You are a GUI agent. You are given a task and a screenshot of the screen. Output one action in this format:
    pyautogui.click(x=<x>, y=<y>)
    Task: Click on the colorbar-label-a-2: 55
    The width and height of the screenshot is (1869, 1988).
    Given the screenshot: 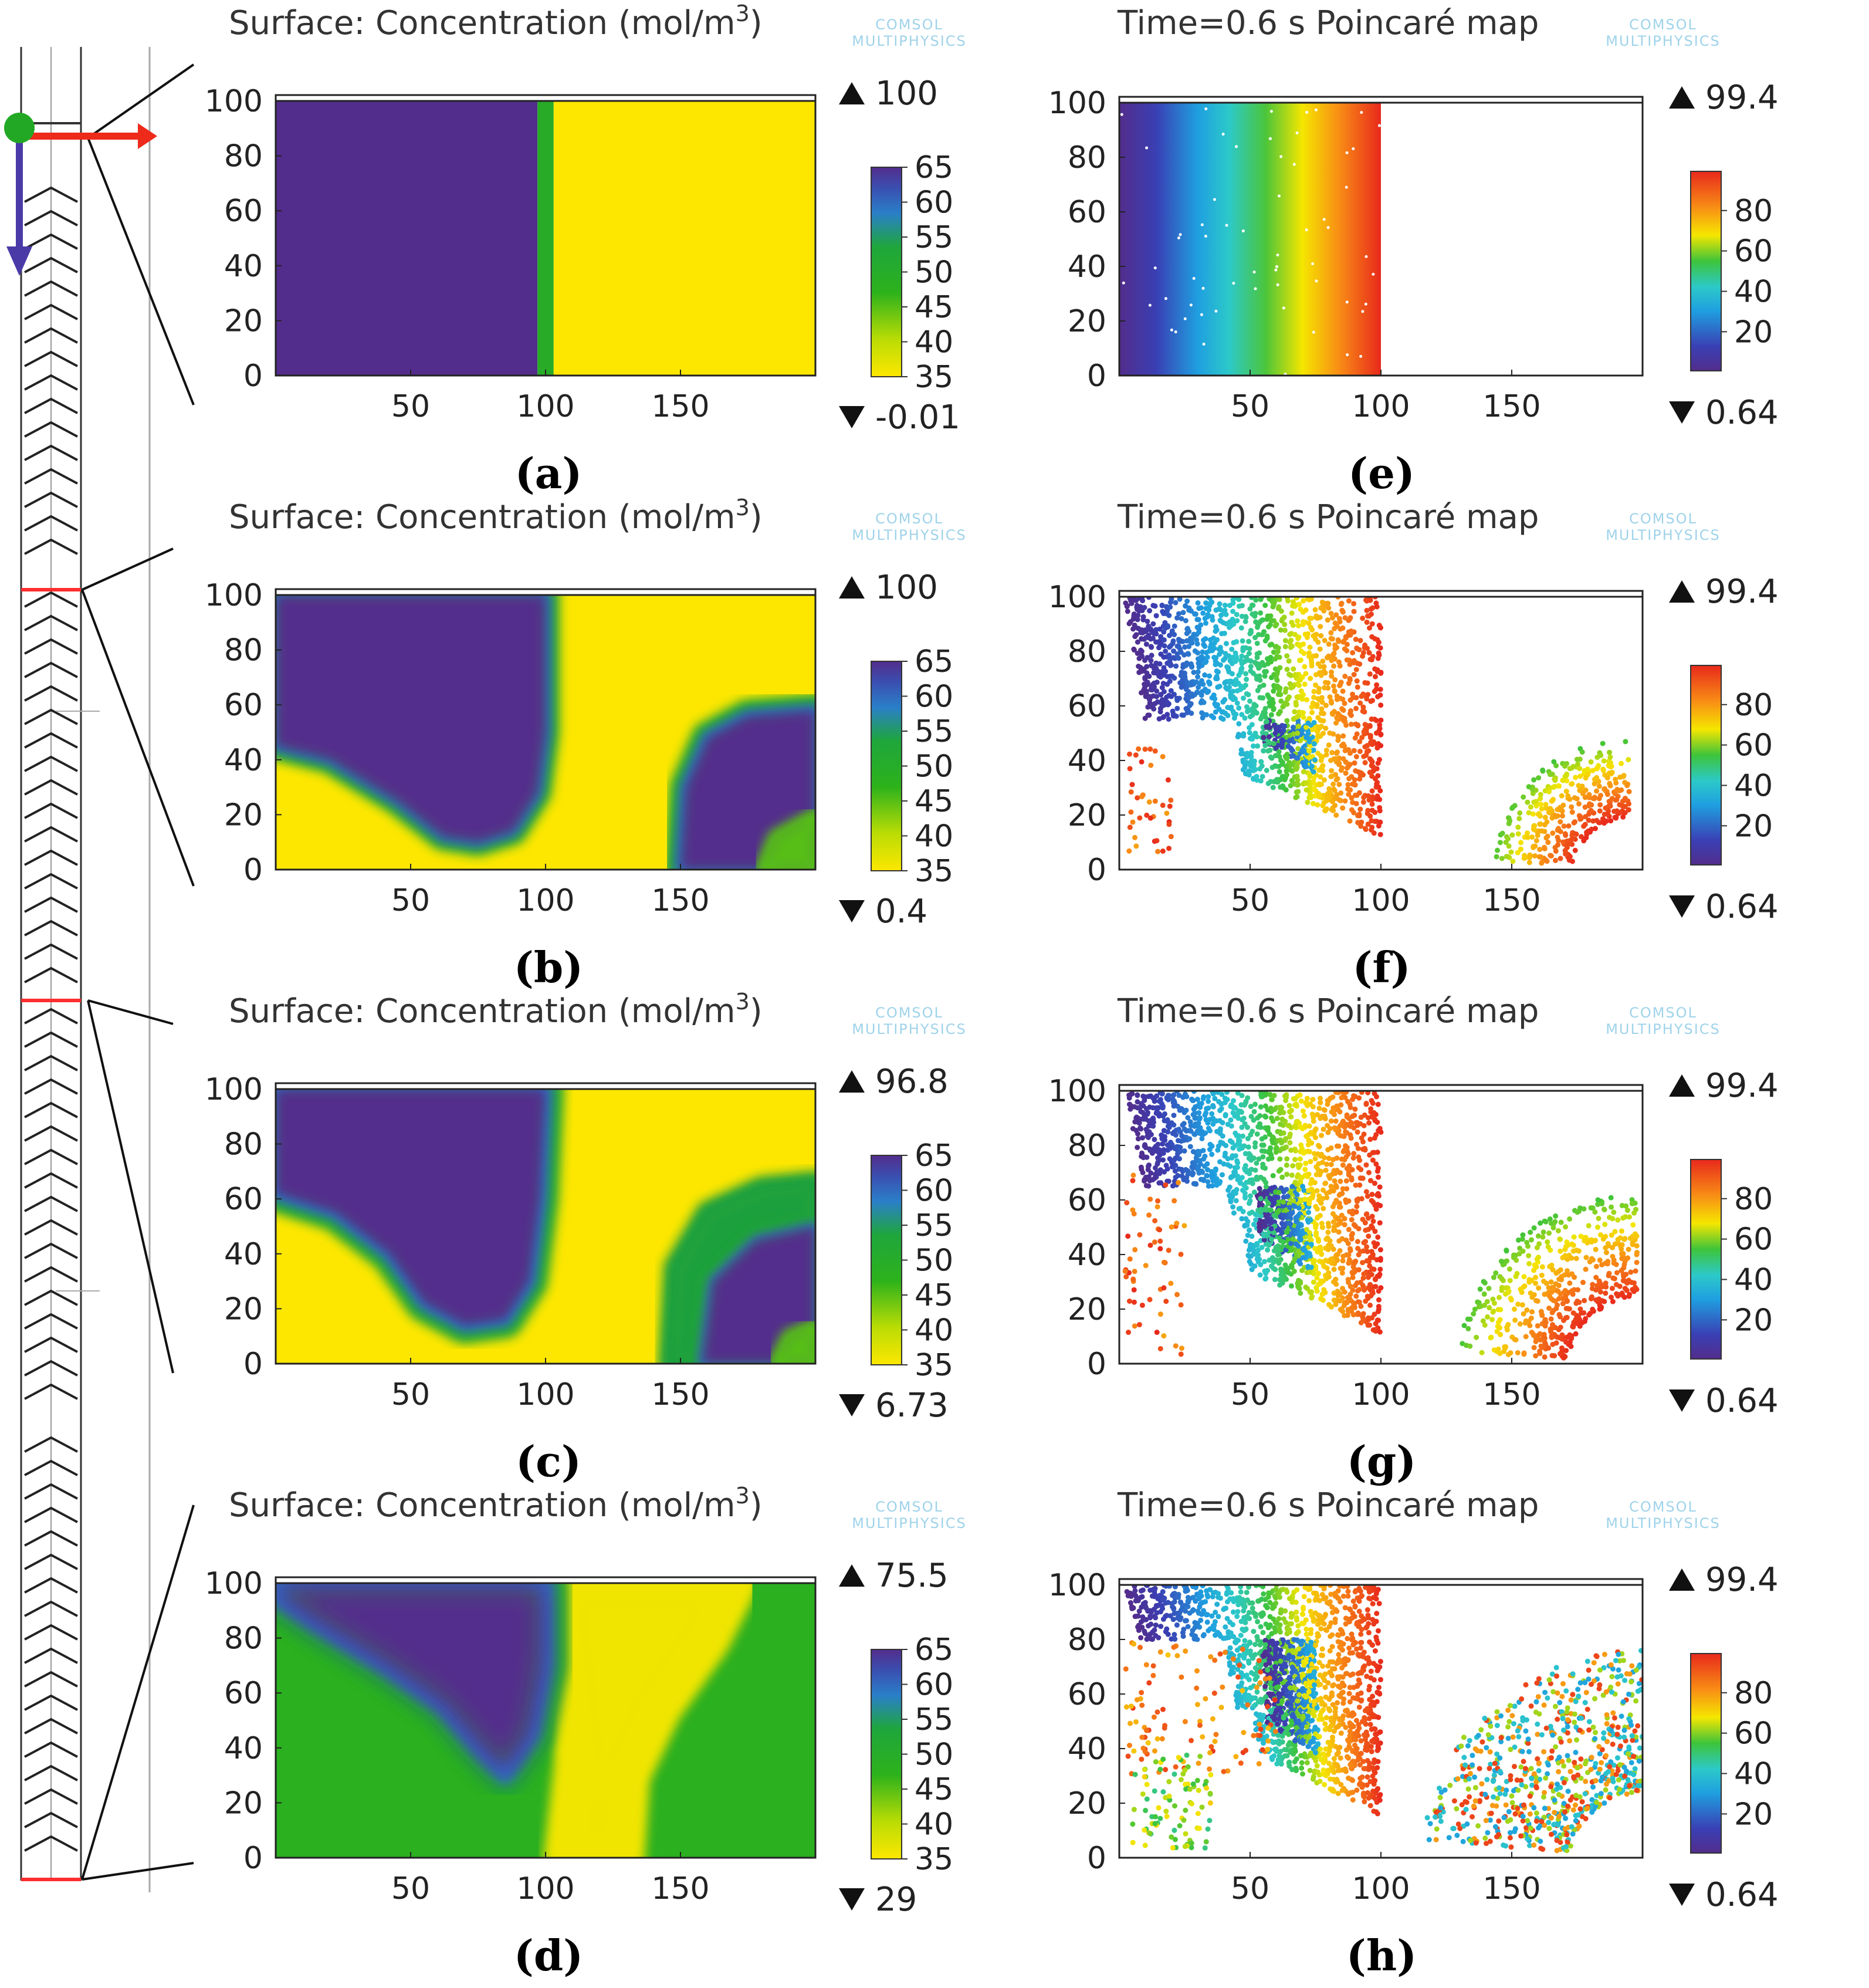 What is the action you would take?
    pyautogui.click(x=934, y=238)
    